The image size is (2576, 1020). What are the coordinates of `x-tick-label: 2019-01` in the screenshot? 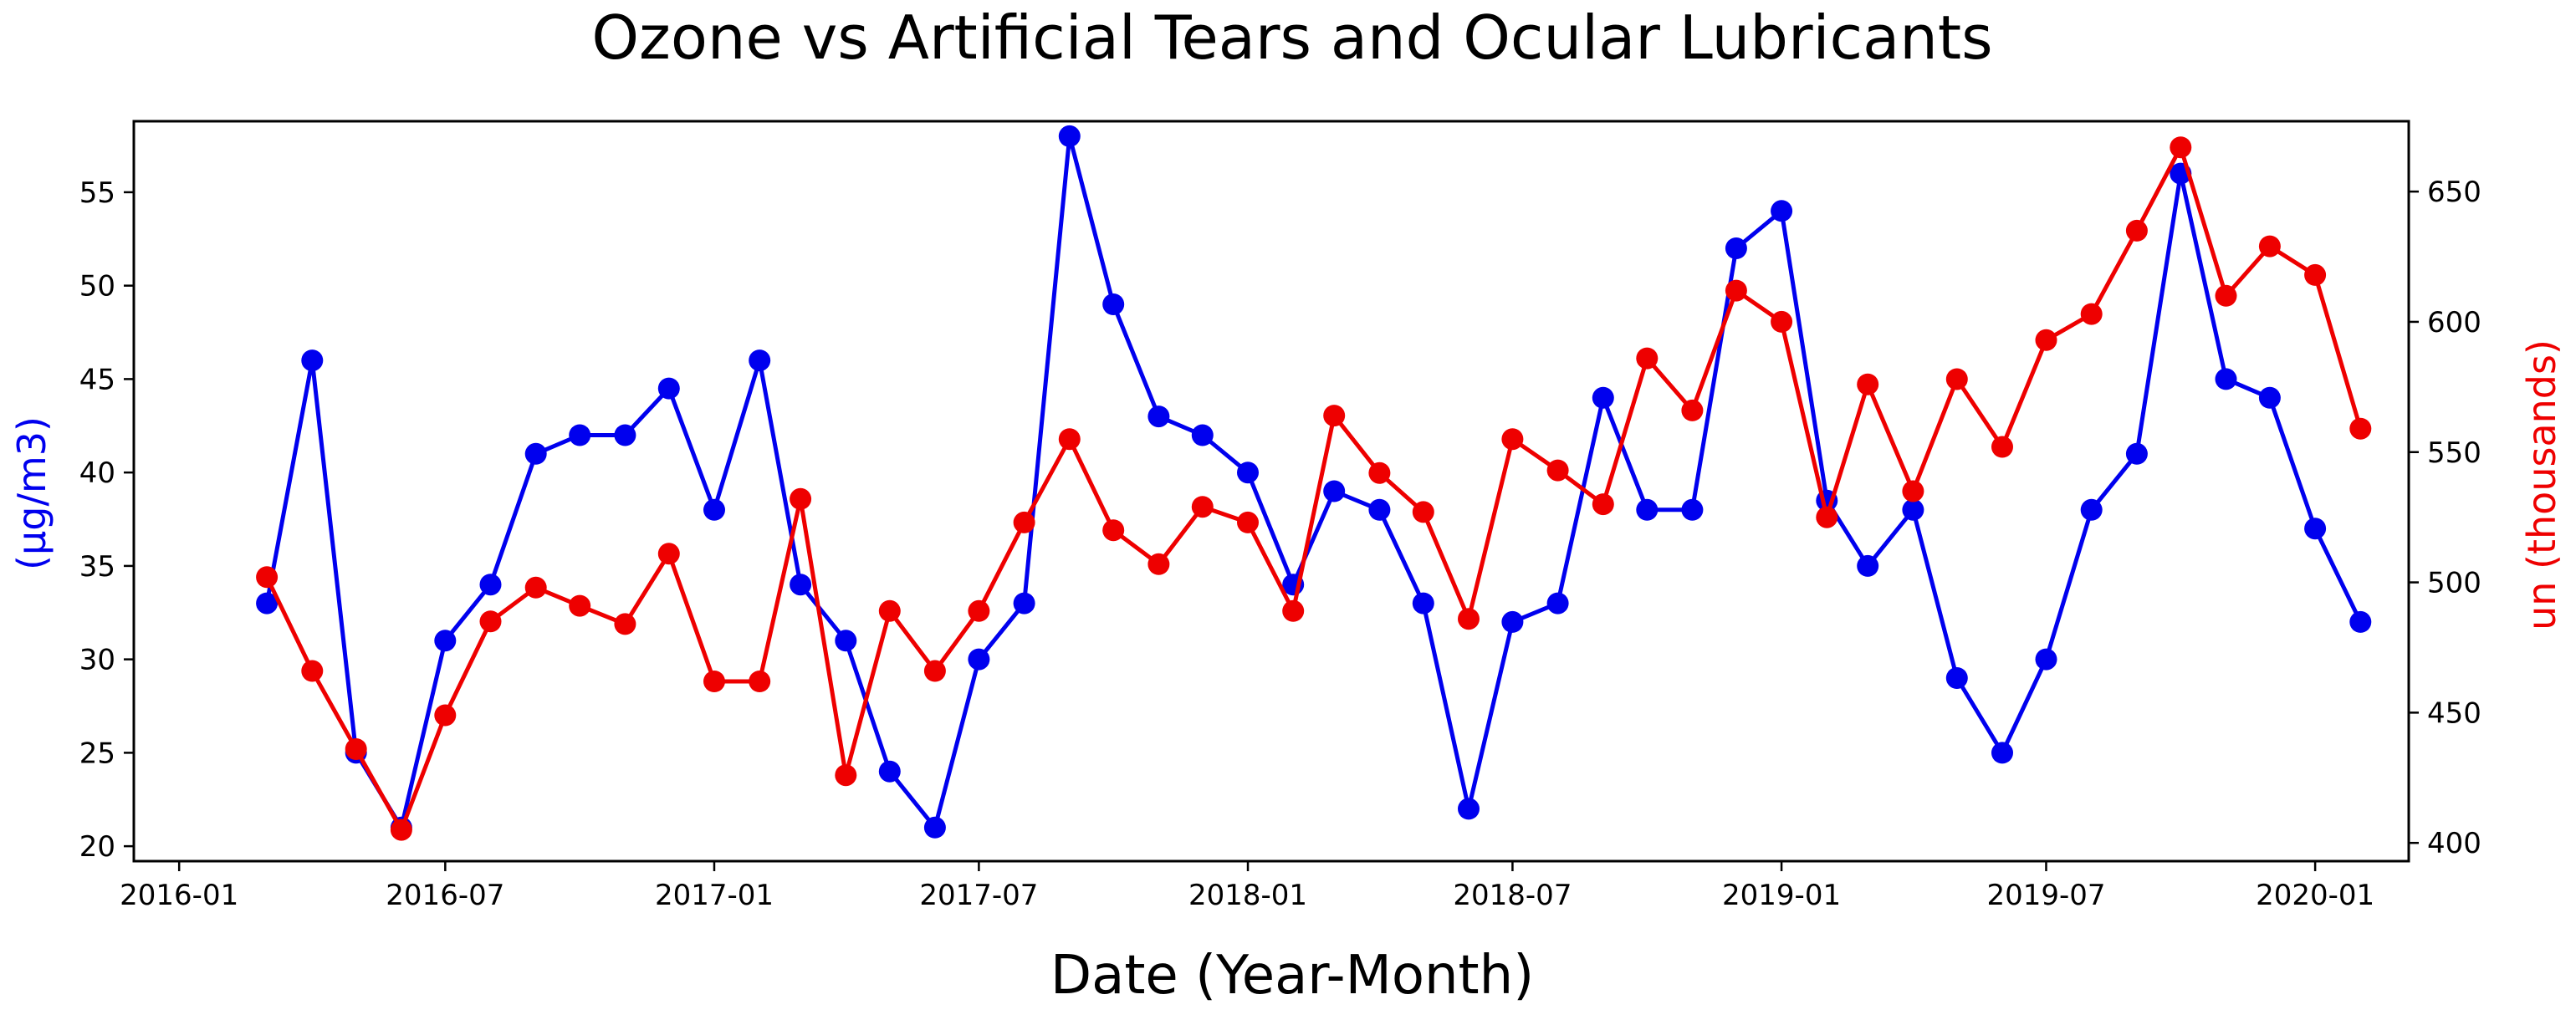 It's located at (1781, 895).